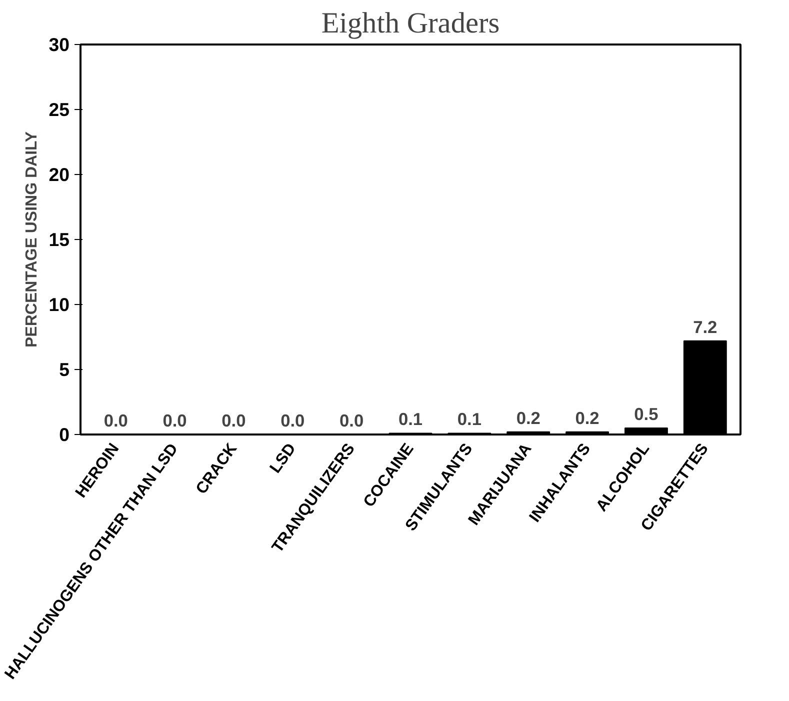  I want to click on y-tick-label: 15, so click(59, 239).